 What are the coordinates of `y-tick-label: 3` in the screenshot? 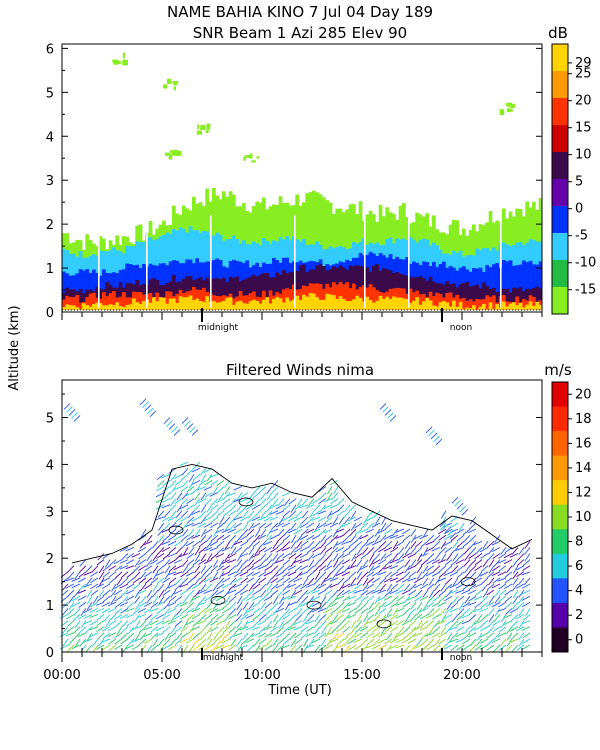 It's located at (50, 512).